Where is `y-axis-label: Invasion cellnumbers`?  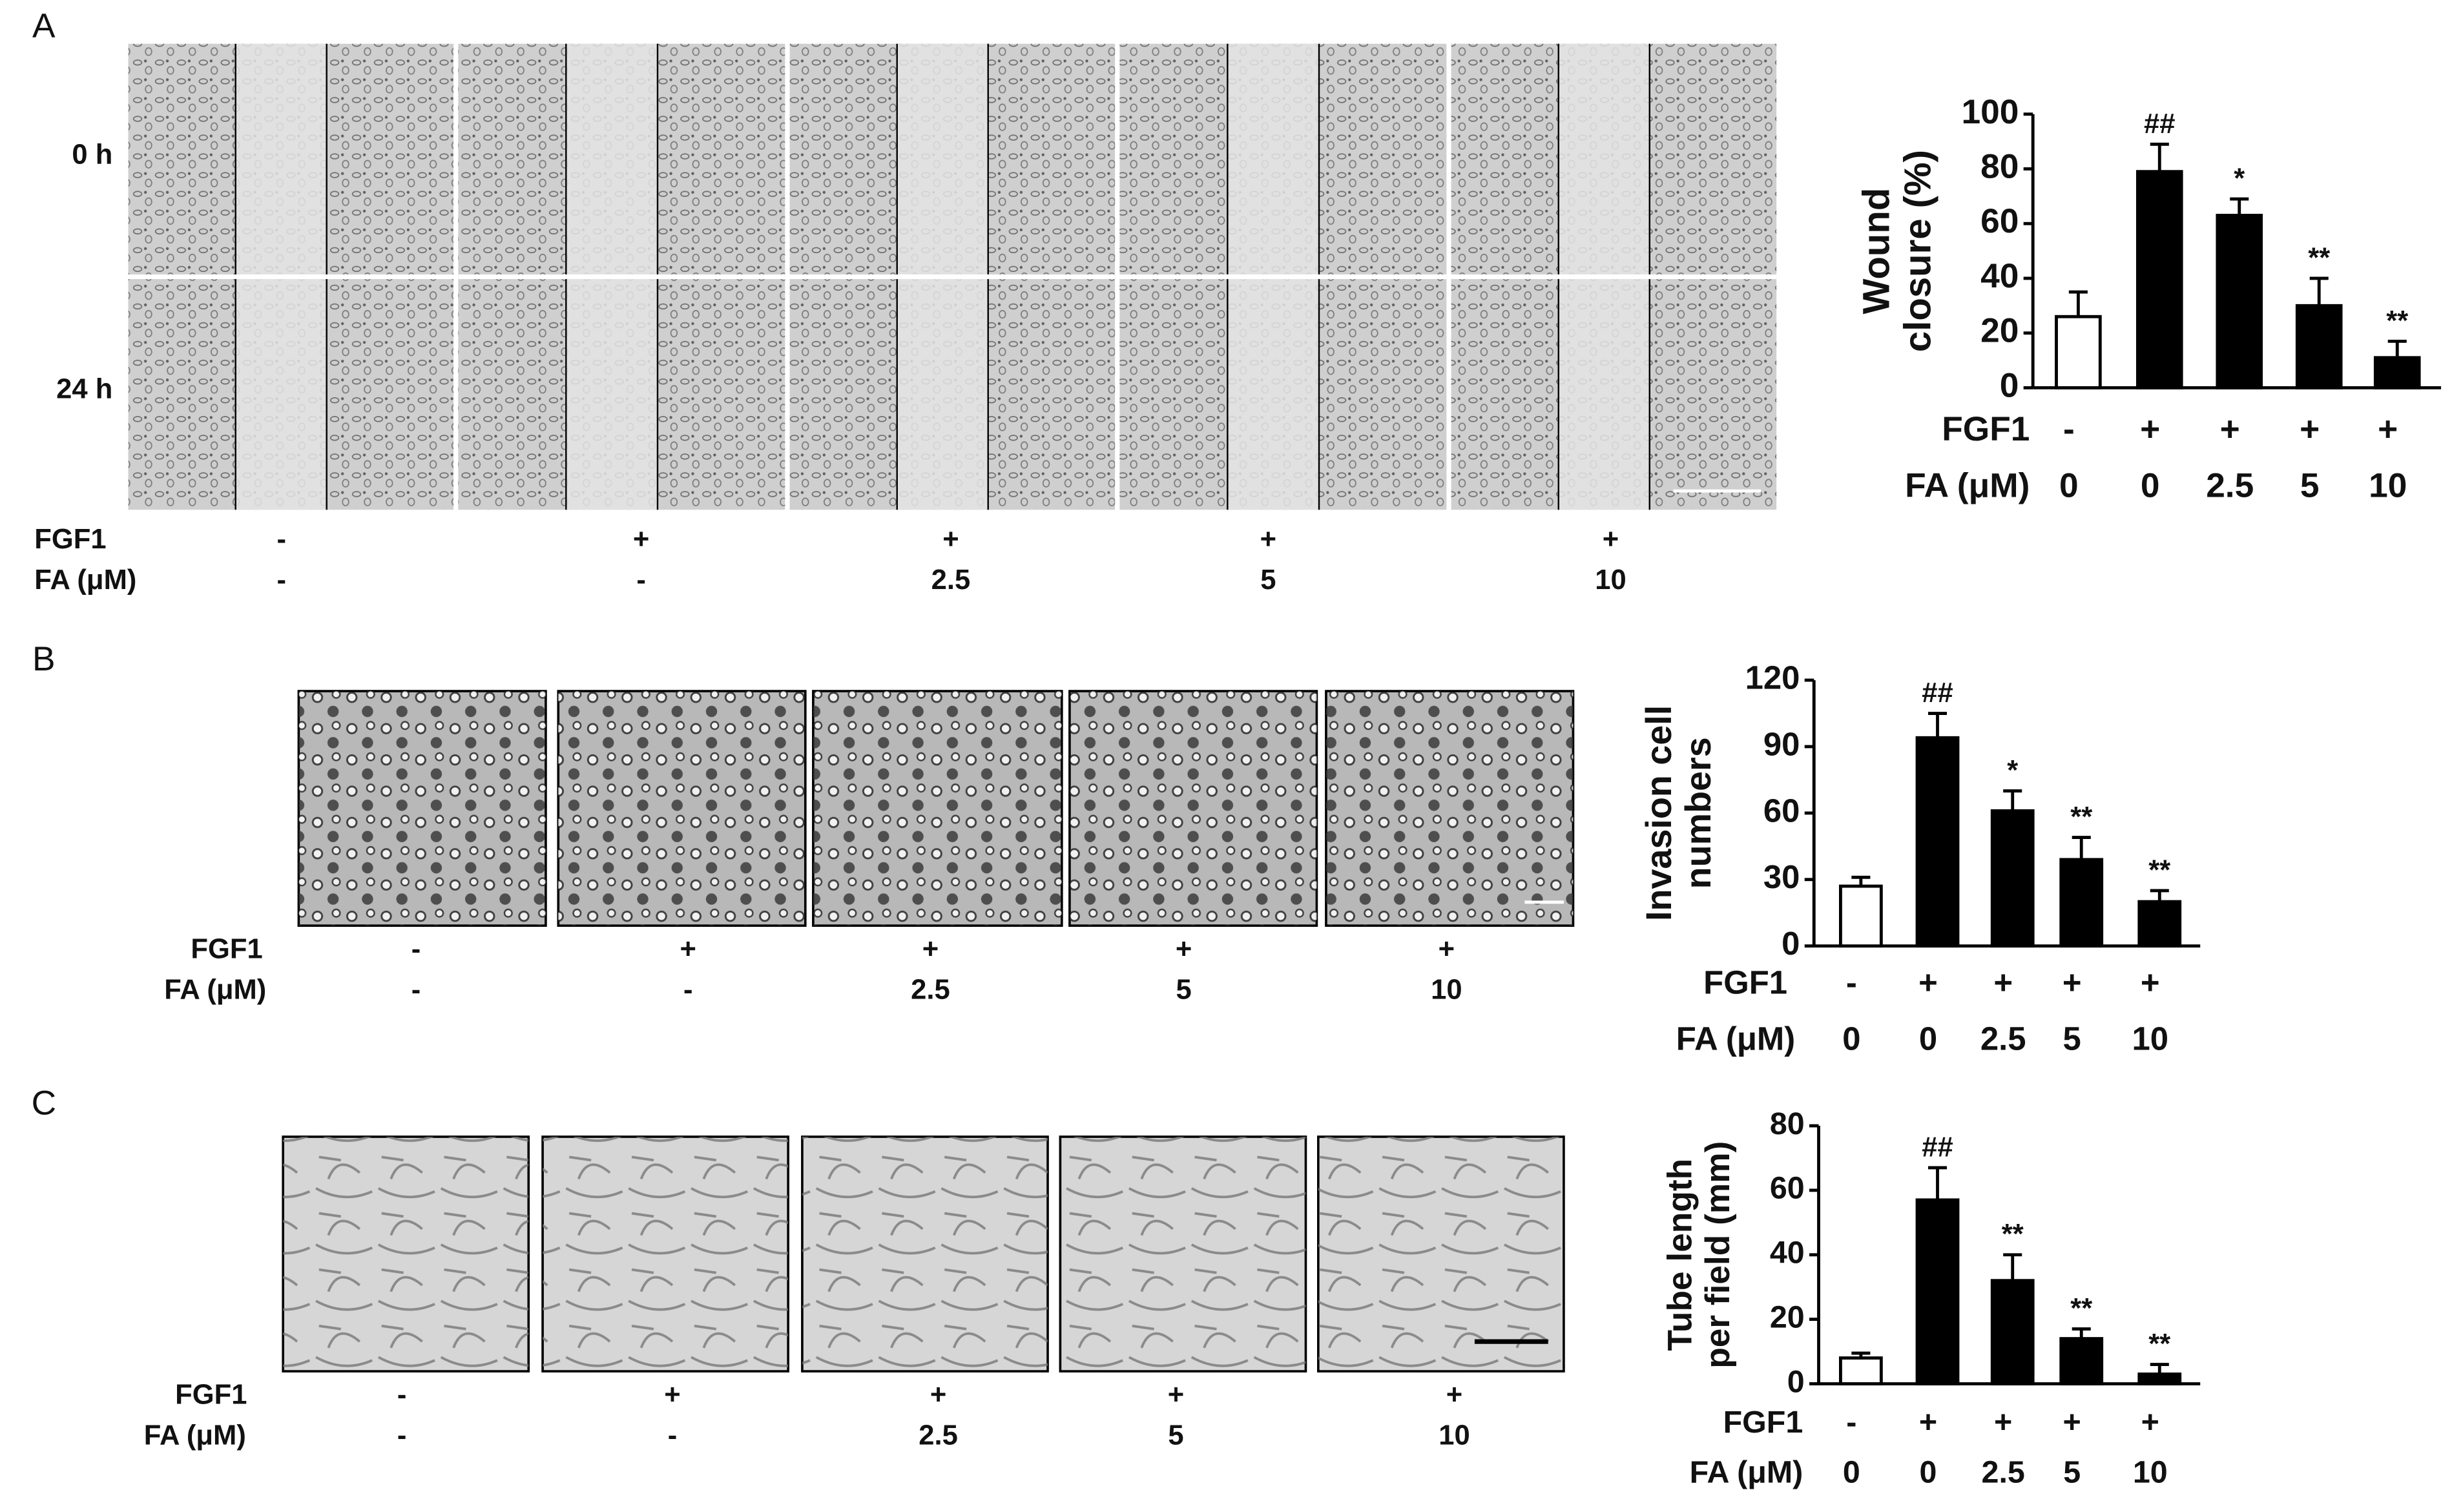 y-axis-label: Invasion cellnumbers is located at coordinates (1678, 813).